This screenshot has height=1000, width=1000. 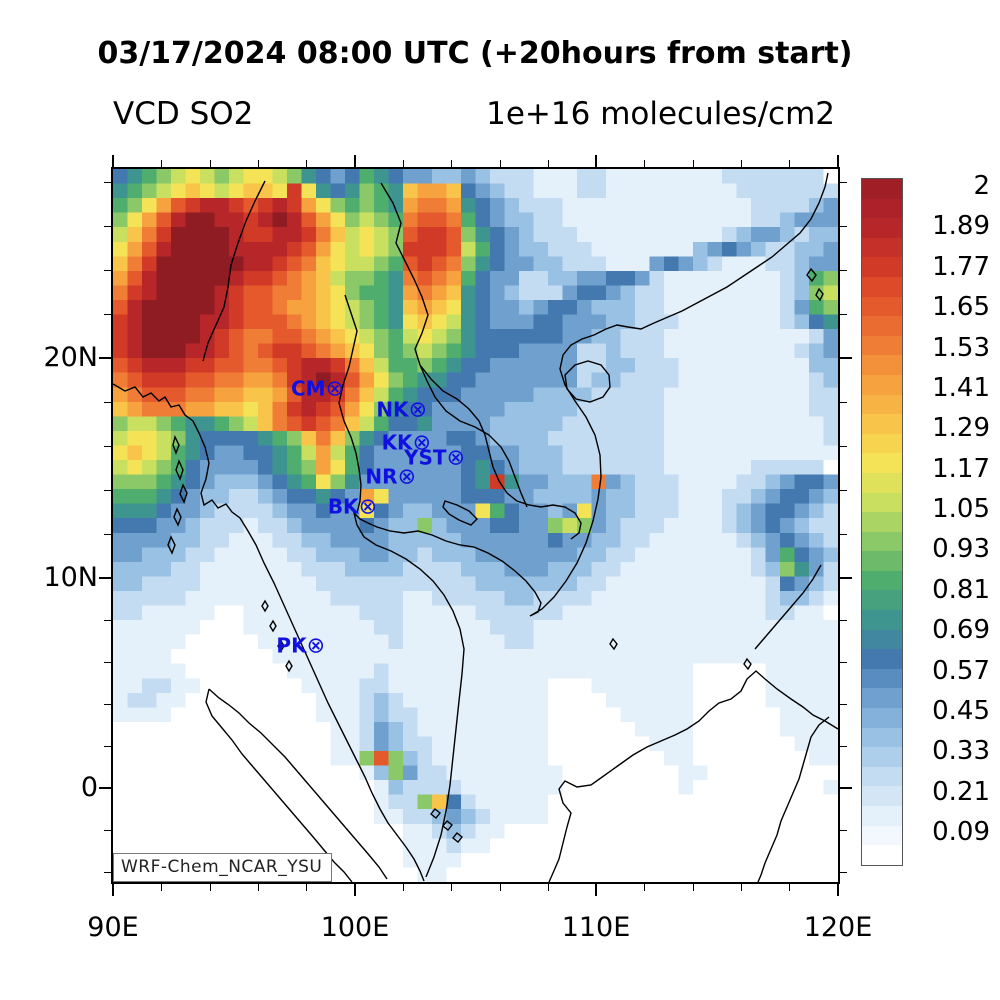 What do you see at coordinates (587, 381) in the screenshot?
I see `outline-island-hainan` at bounding box center [587, 381].